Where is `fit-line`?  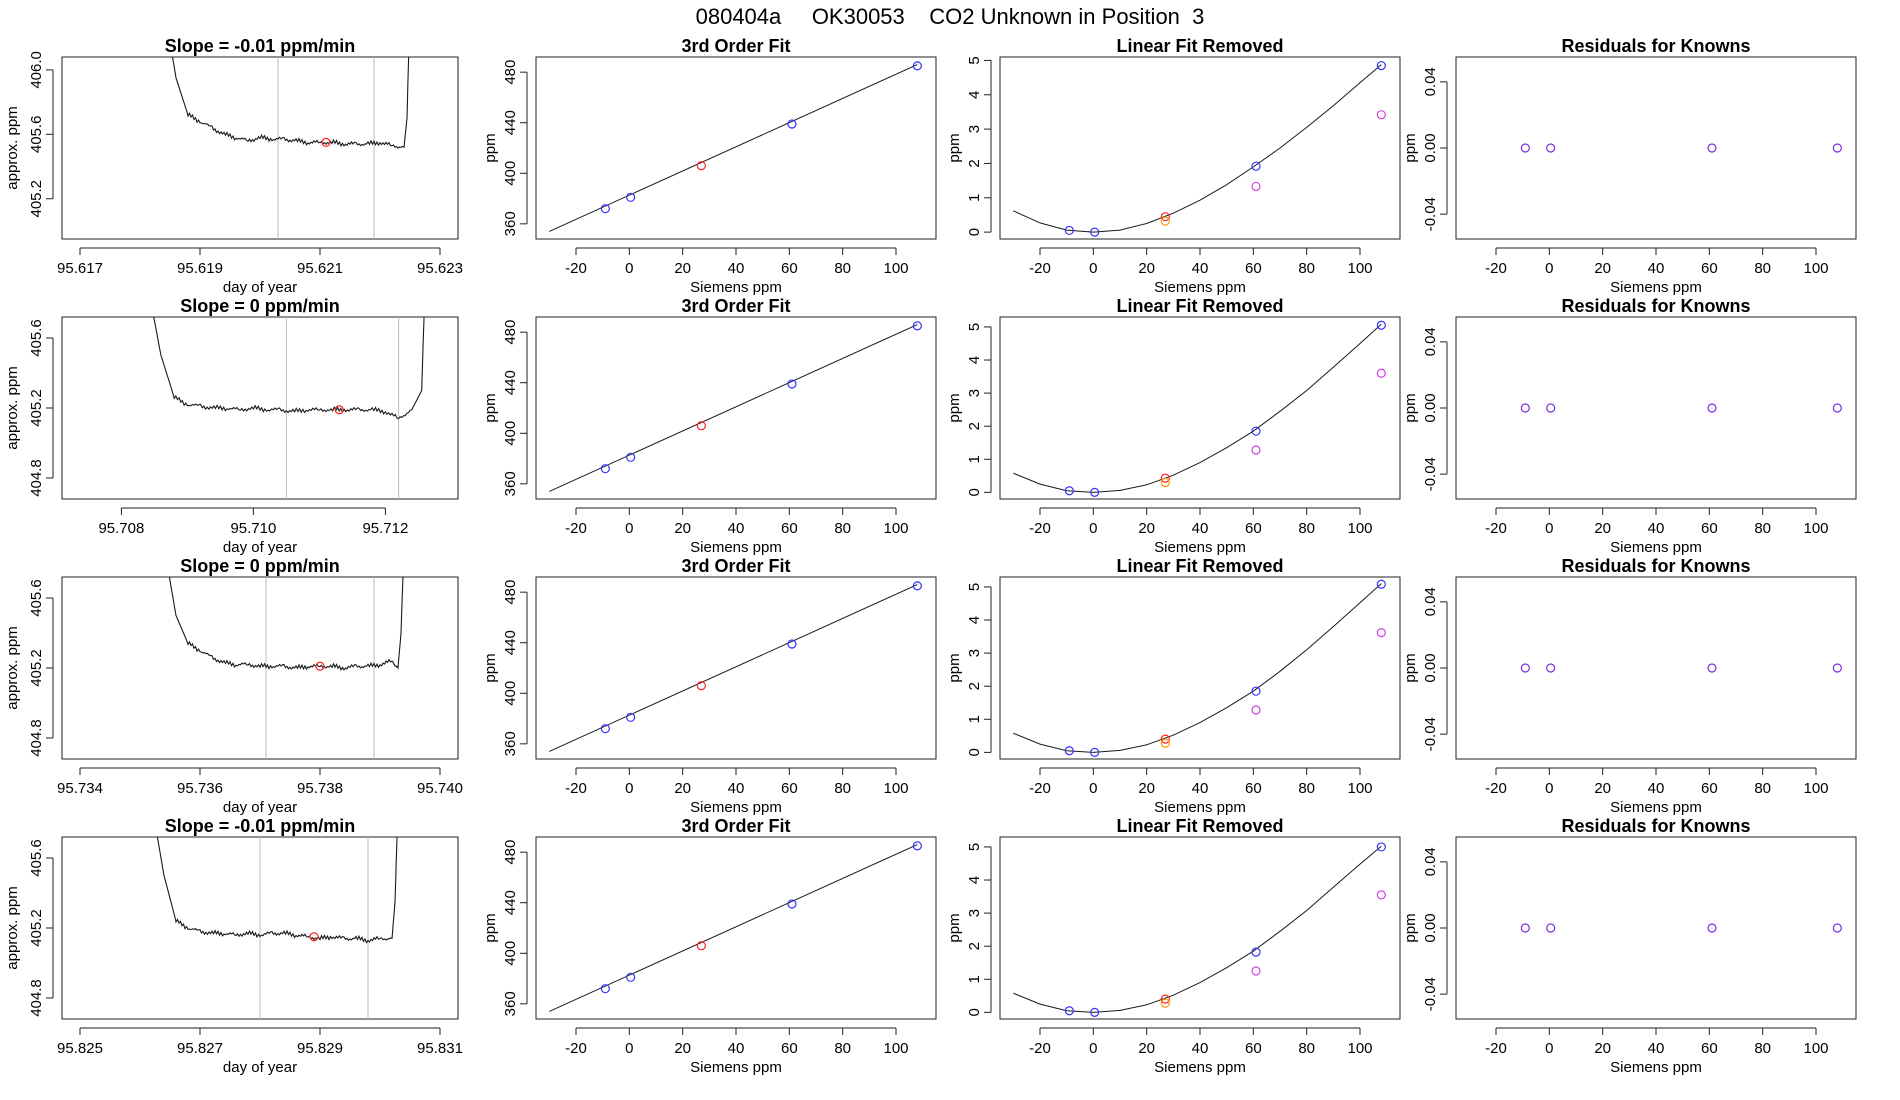
fit-line is located at coordinates (733, 668).